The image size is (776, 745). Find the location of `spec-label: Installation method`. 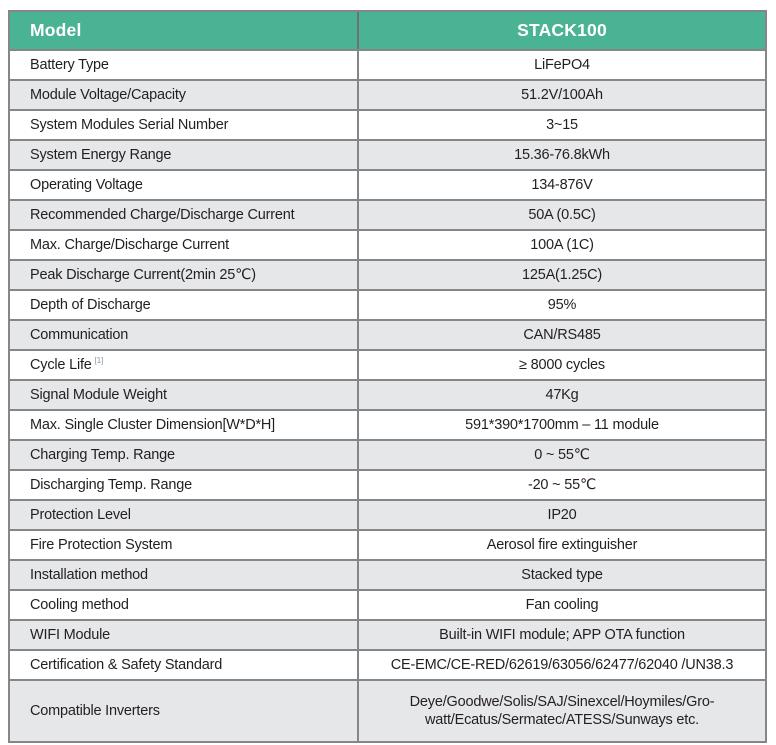

spec-label: Installation method is located at coordinates (184, 575).